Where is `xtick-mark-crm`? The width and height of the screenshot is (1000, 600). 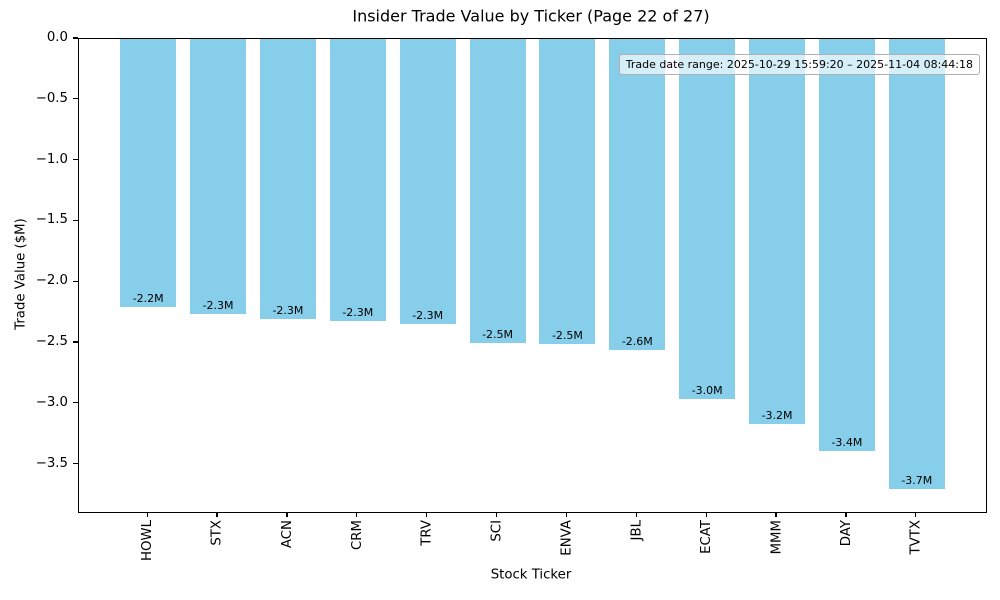
xtick-mark-crm is located at coordinates (357, 514).